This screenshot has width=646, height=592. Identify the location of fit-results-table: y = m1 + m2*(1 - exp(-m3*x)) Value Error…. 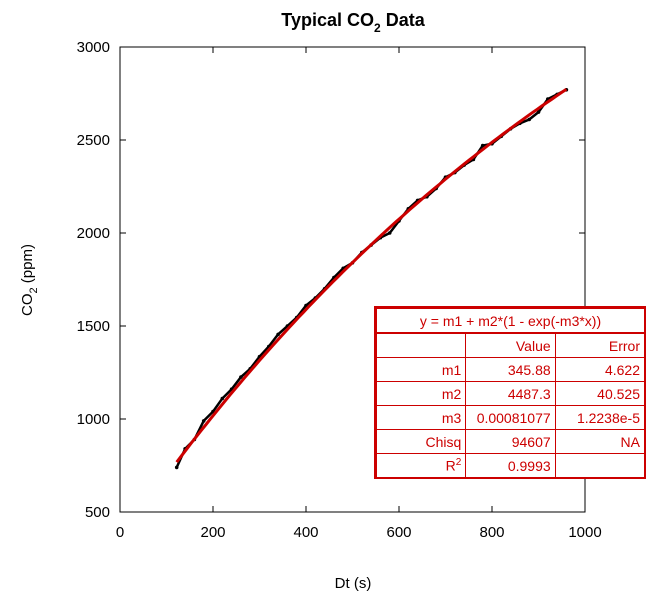
(510, 392).